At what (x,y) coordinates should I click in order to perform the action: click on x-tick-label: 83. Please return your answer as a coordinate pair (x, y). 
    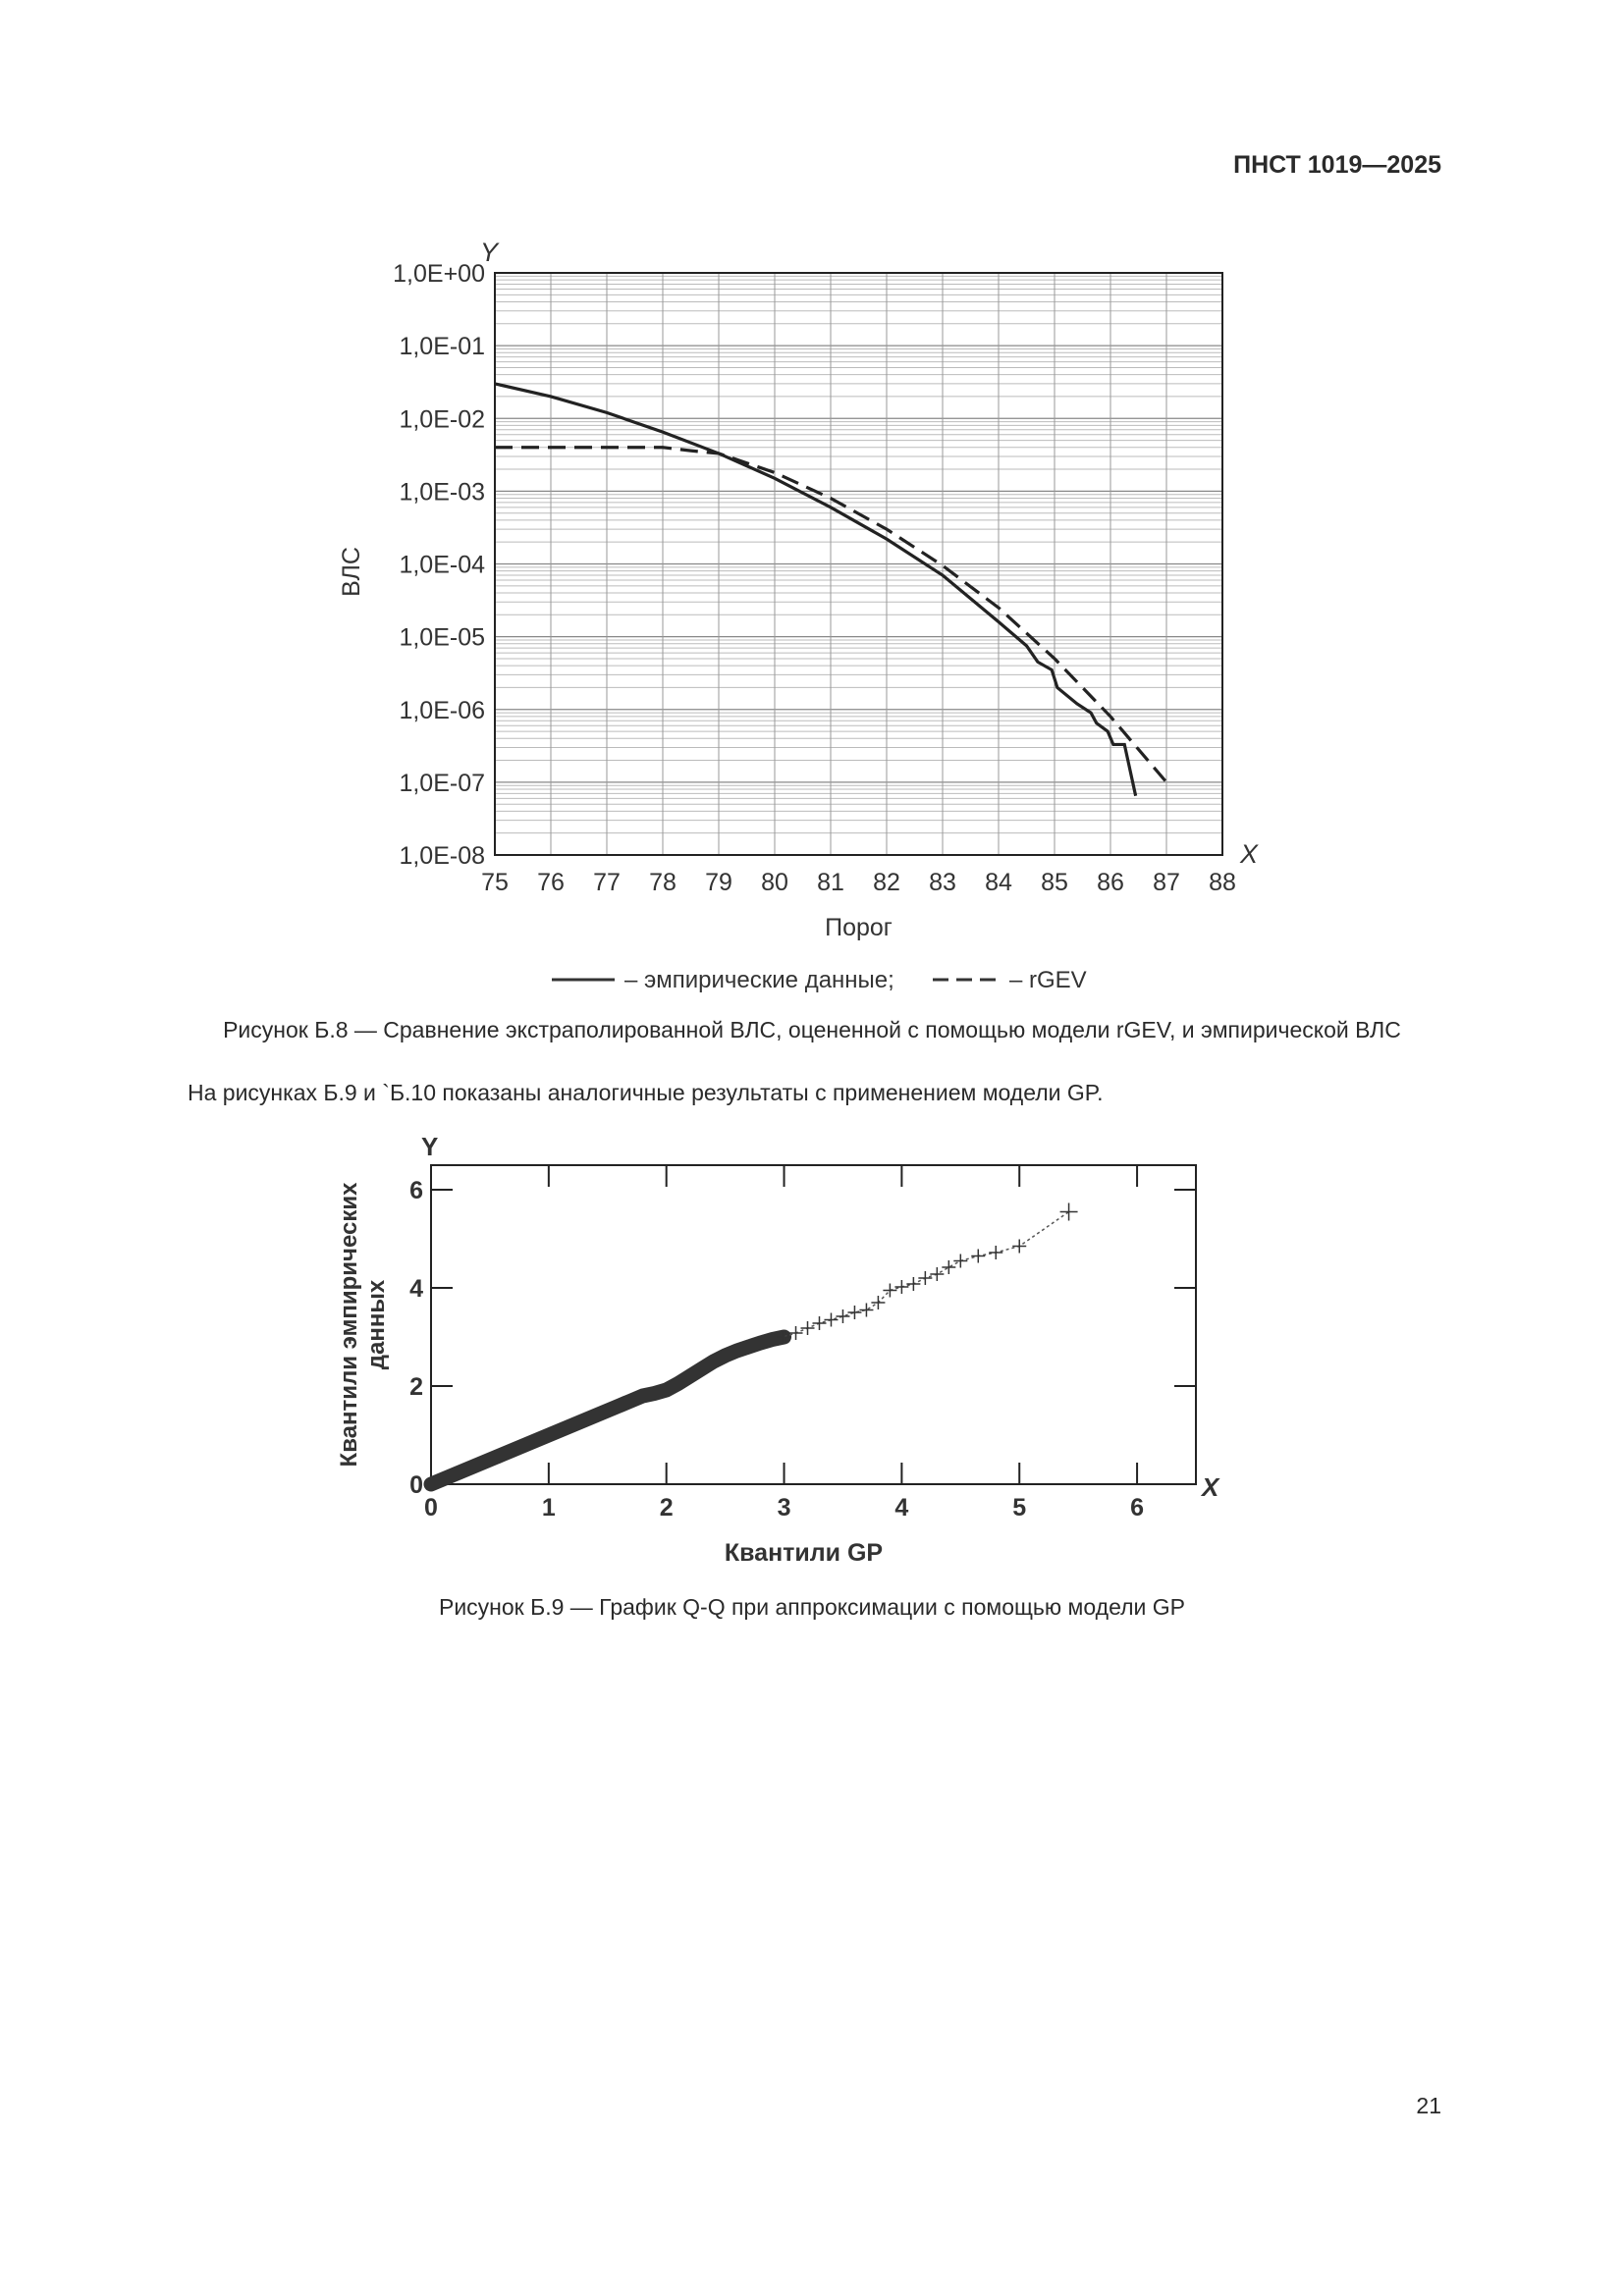
    Looking at the image, I should click on (942, 882).